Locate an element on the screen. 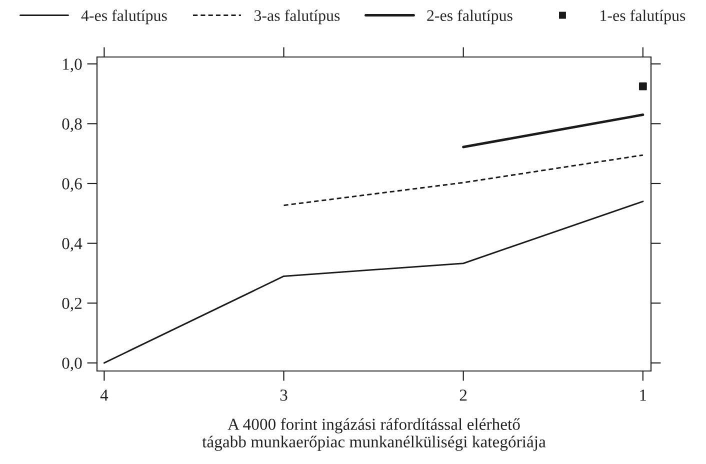 Image resolution: width=706 pixels, height=464 pixels. x-tick-label: 4 is located at coordinates (104, 395).